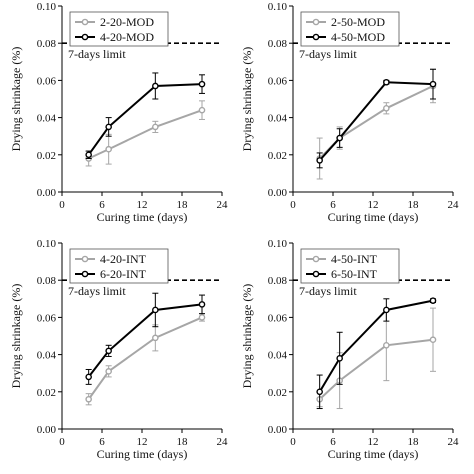  I want to click on series-2-50-MOD, so click(376, 124).